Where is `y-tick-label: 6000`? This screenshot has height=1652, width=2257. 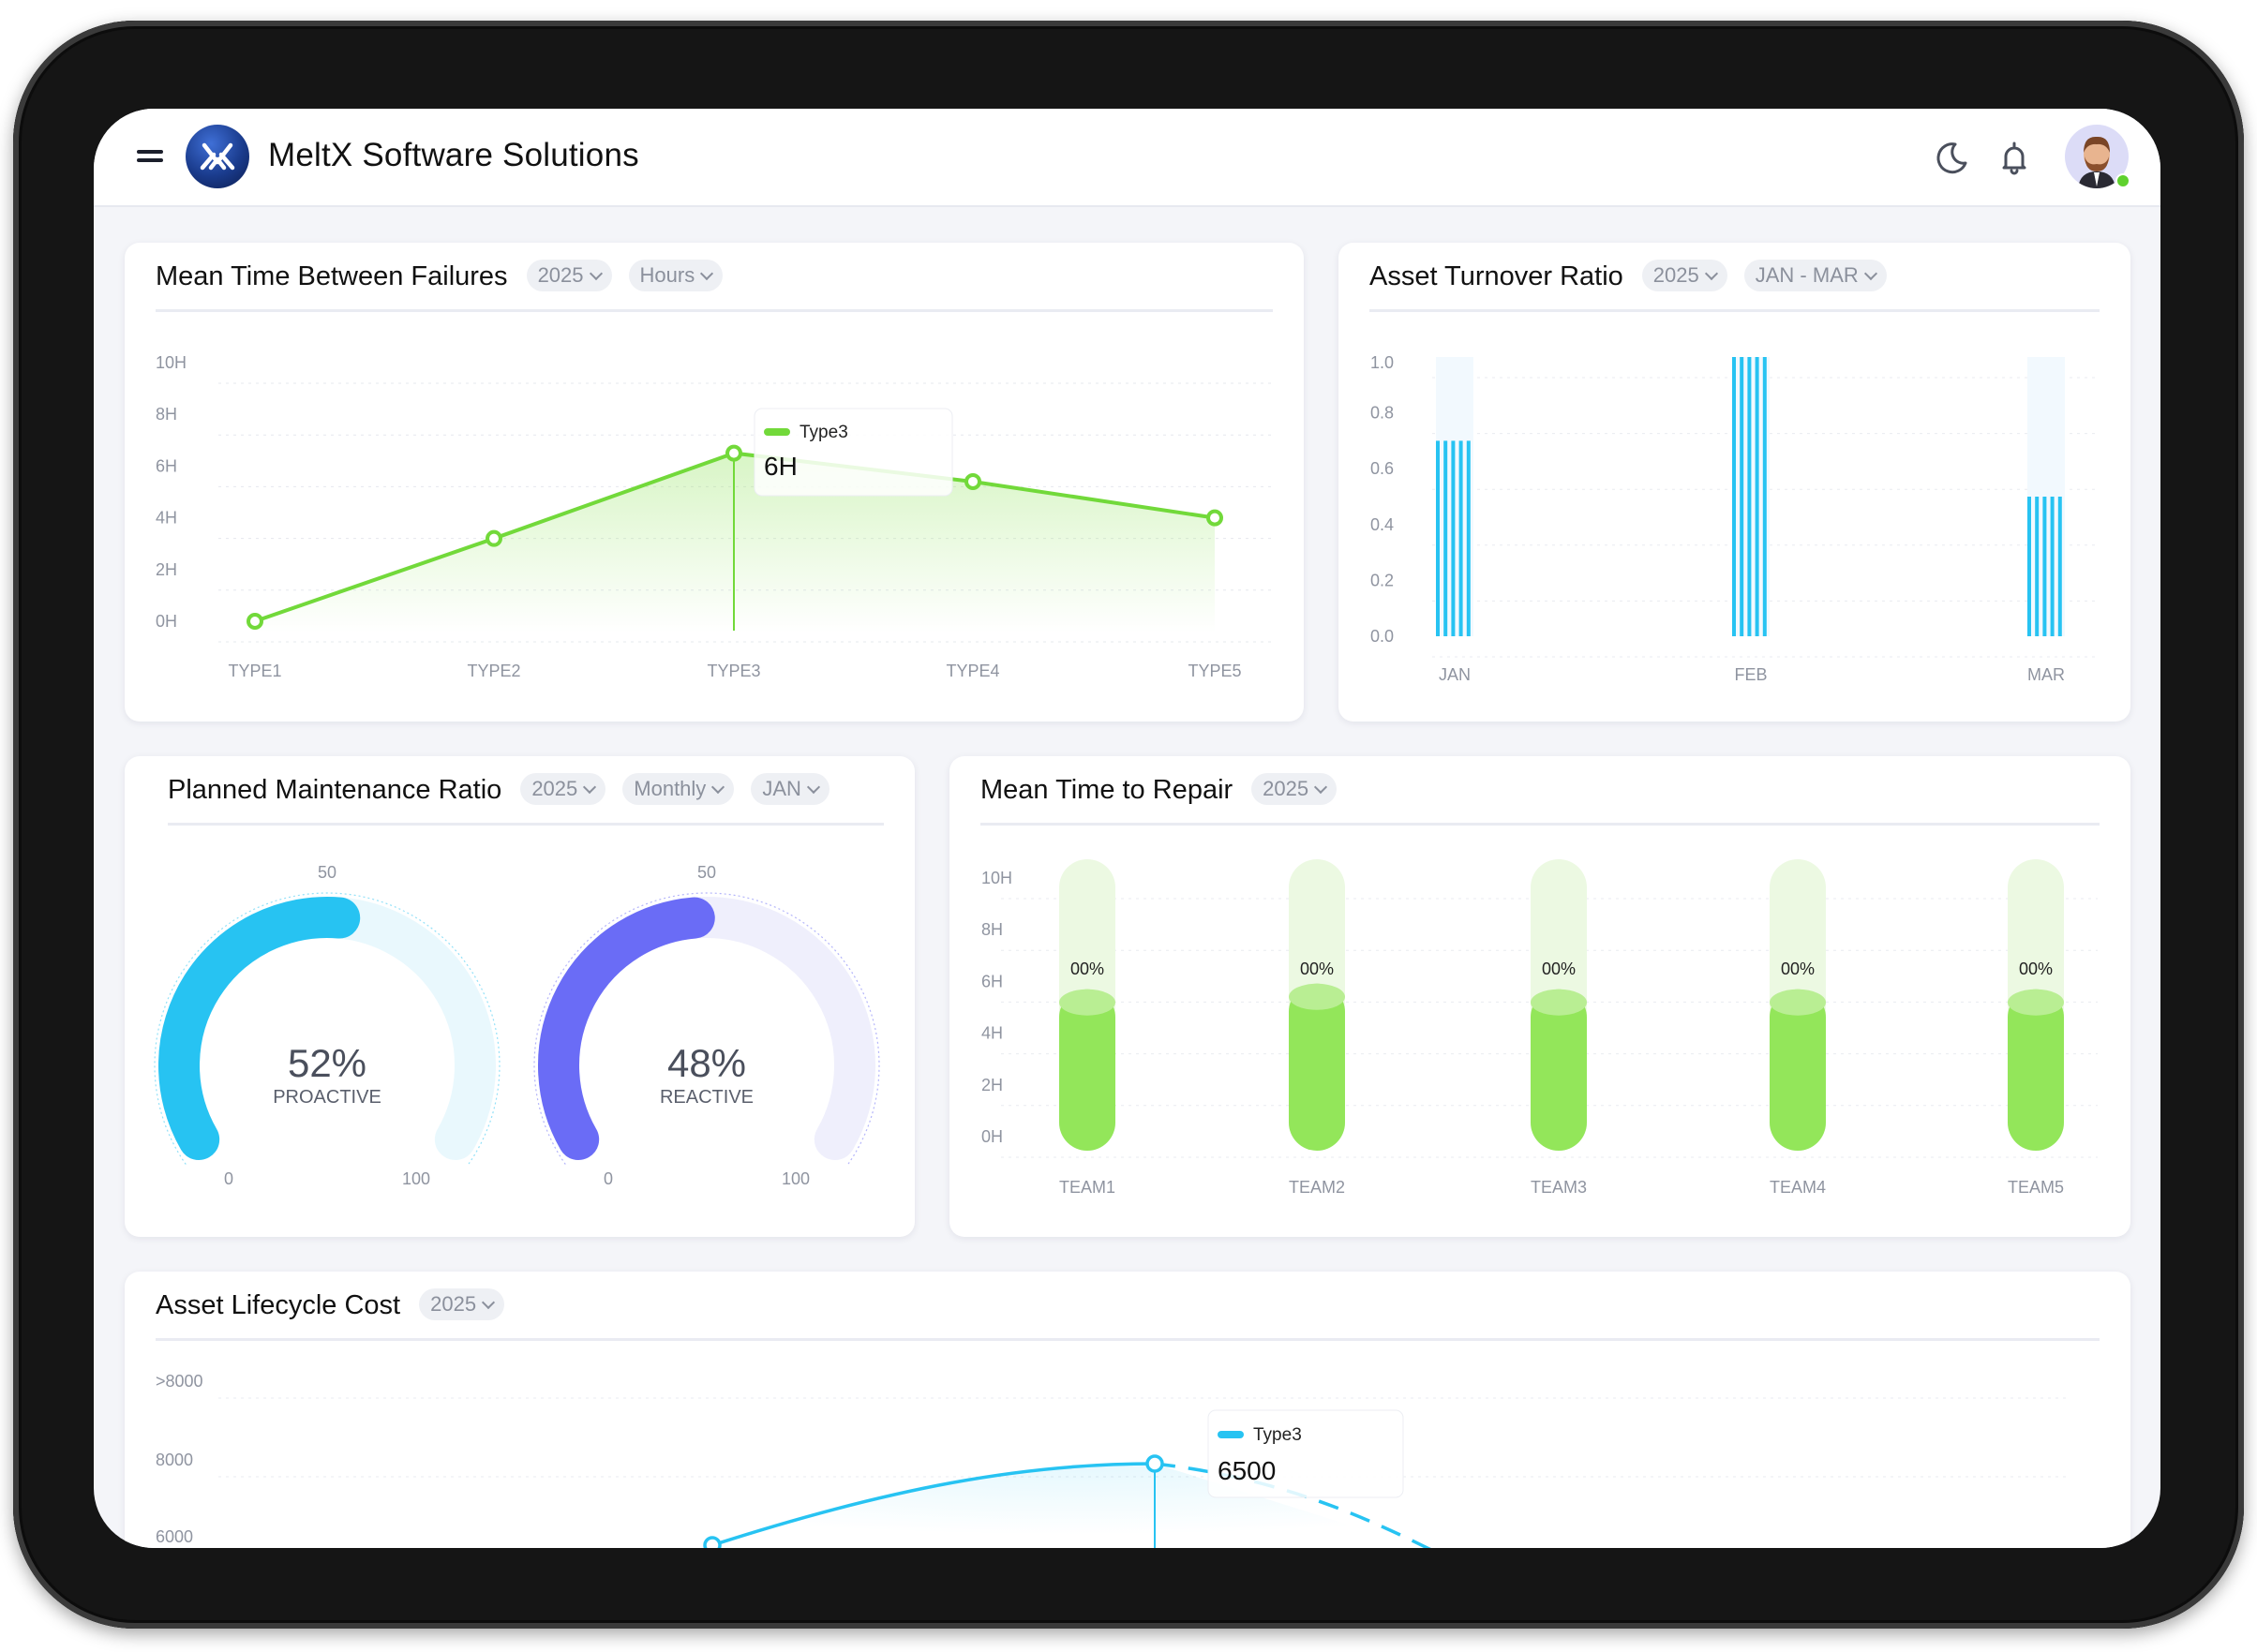
y-tick-label: 6000 is located at coordinates (174, 1536).